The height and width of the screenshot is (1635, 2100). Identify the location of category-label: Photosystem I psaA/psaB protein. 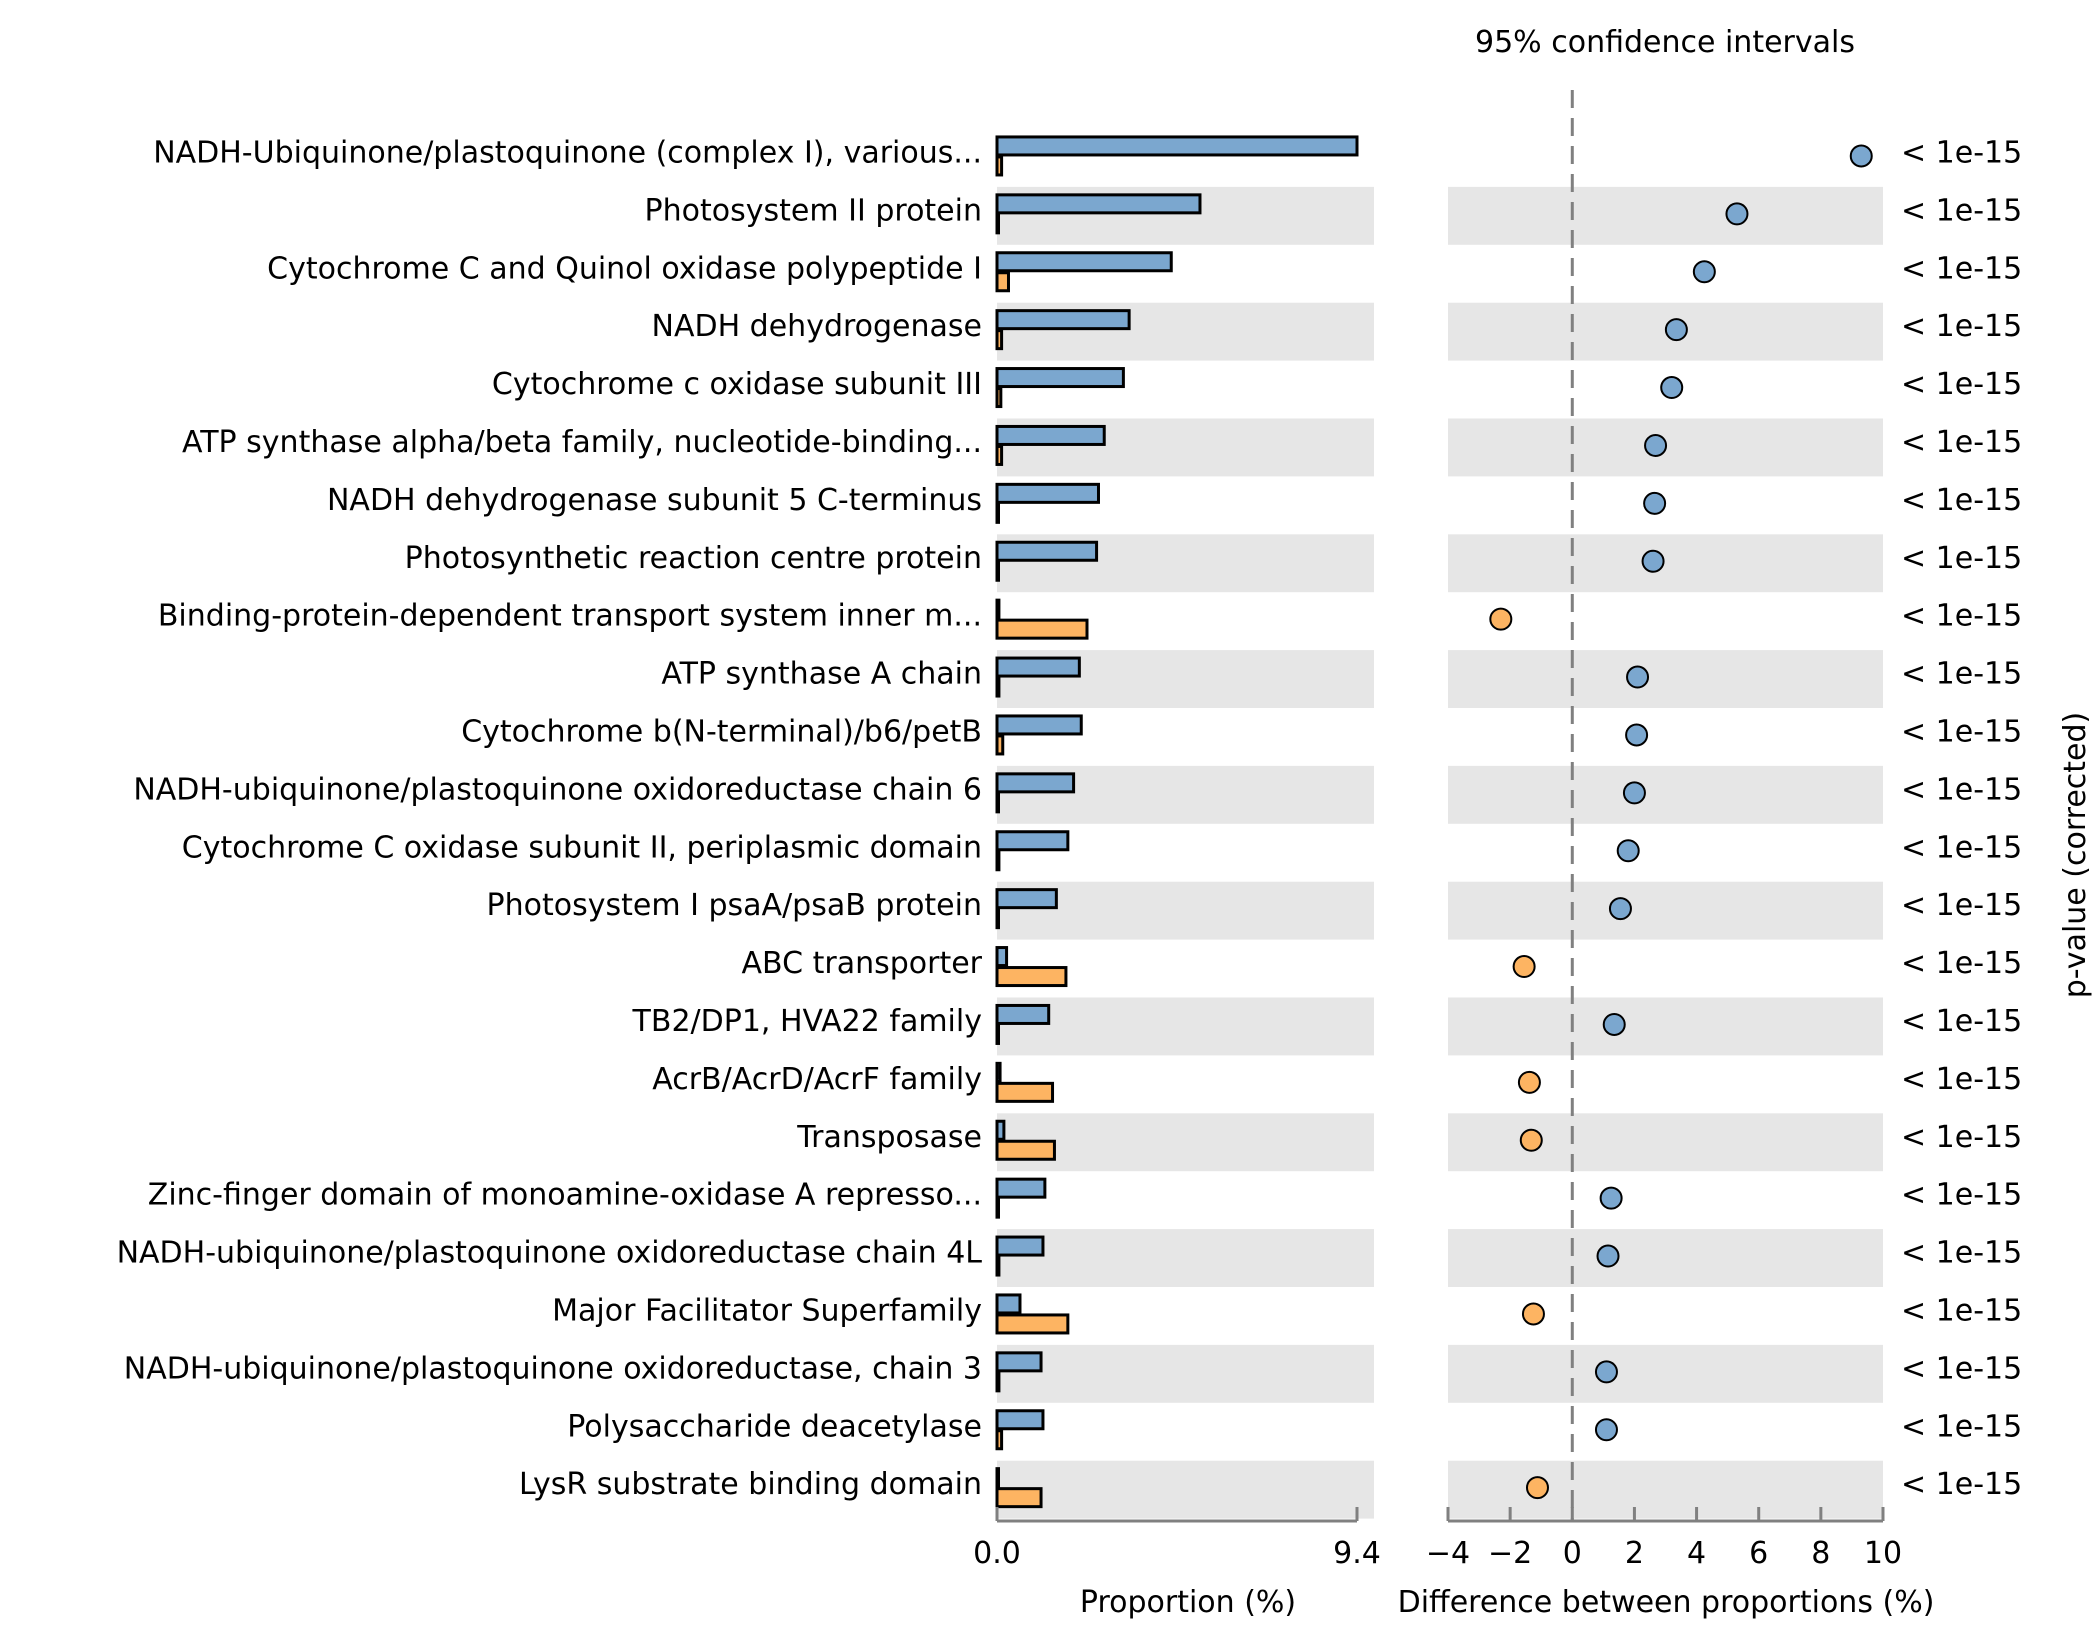
(734, 905).